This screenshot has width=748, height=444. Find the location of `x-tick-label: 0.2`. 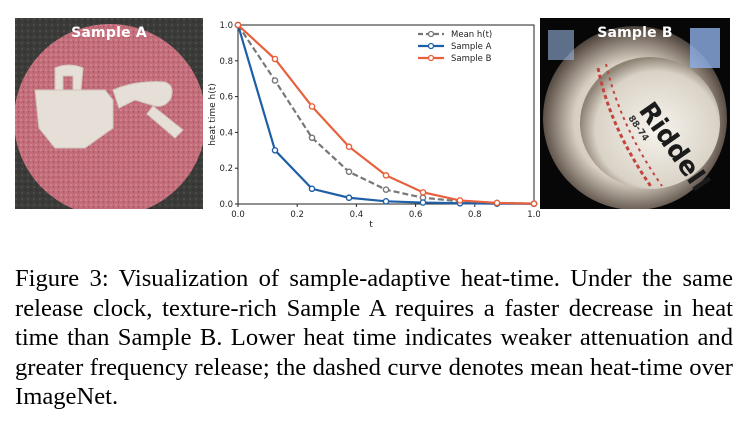

x-tick-label: 0.2 is located at coordinates (297, 215).